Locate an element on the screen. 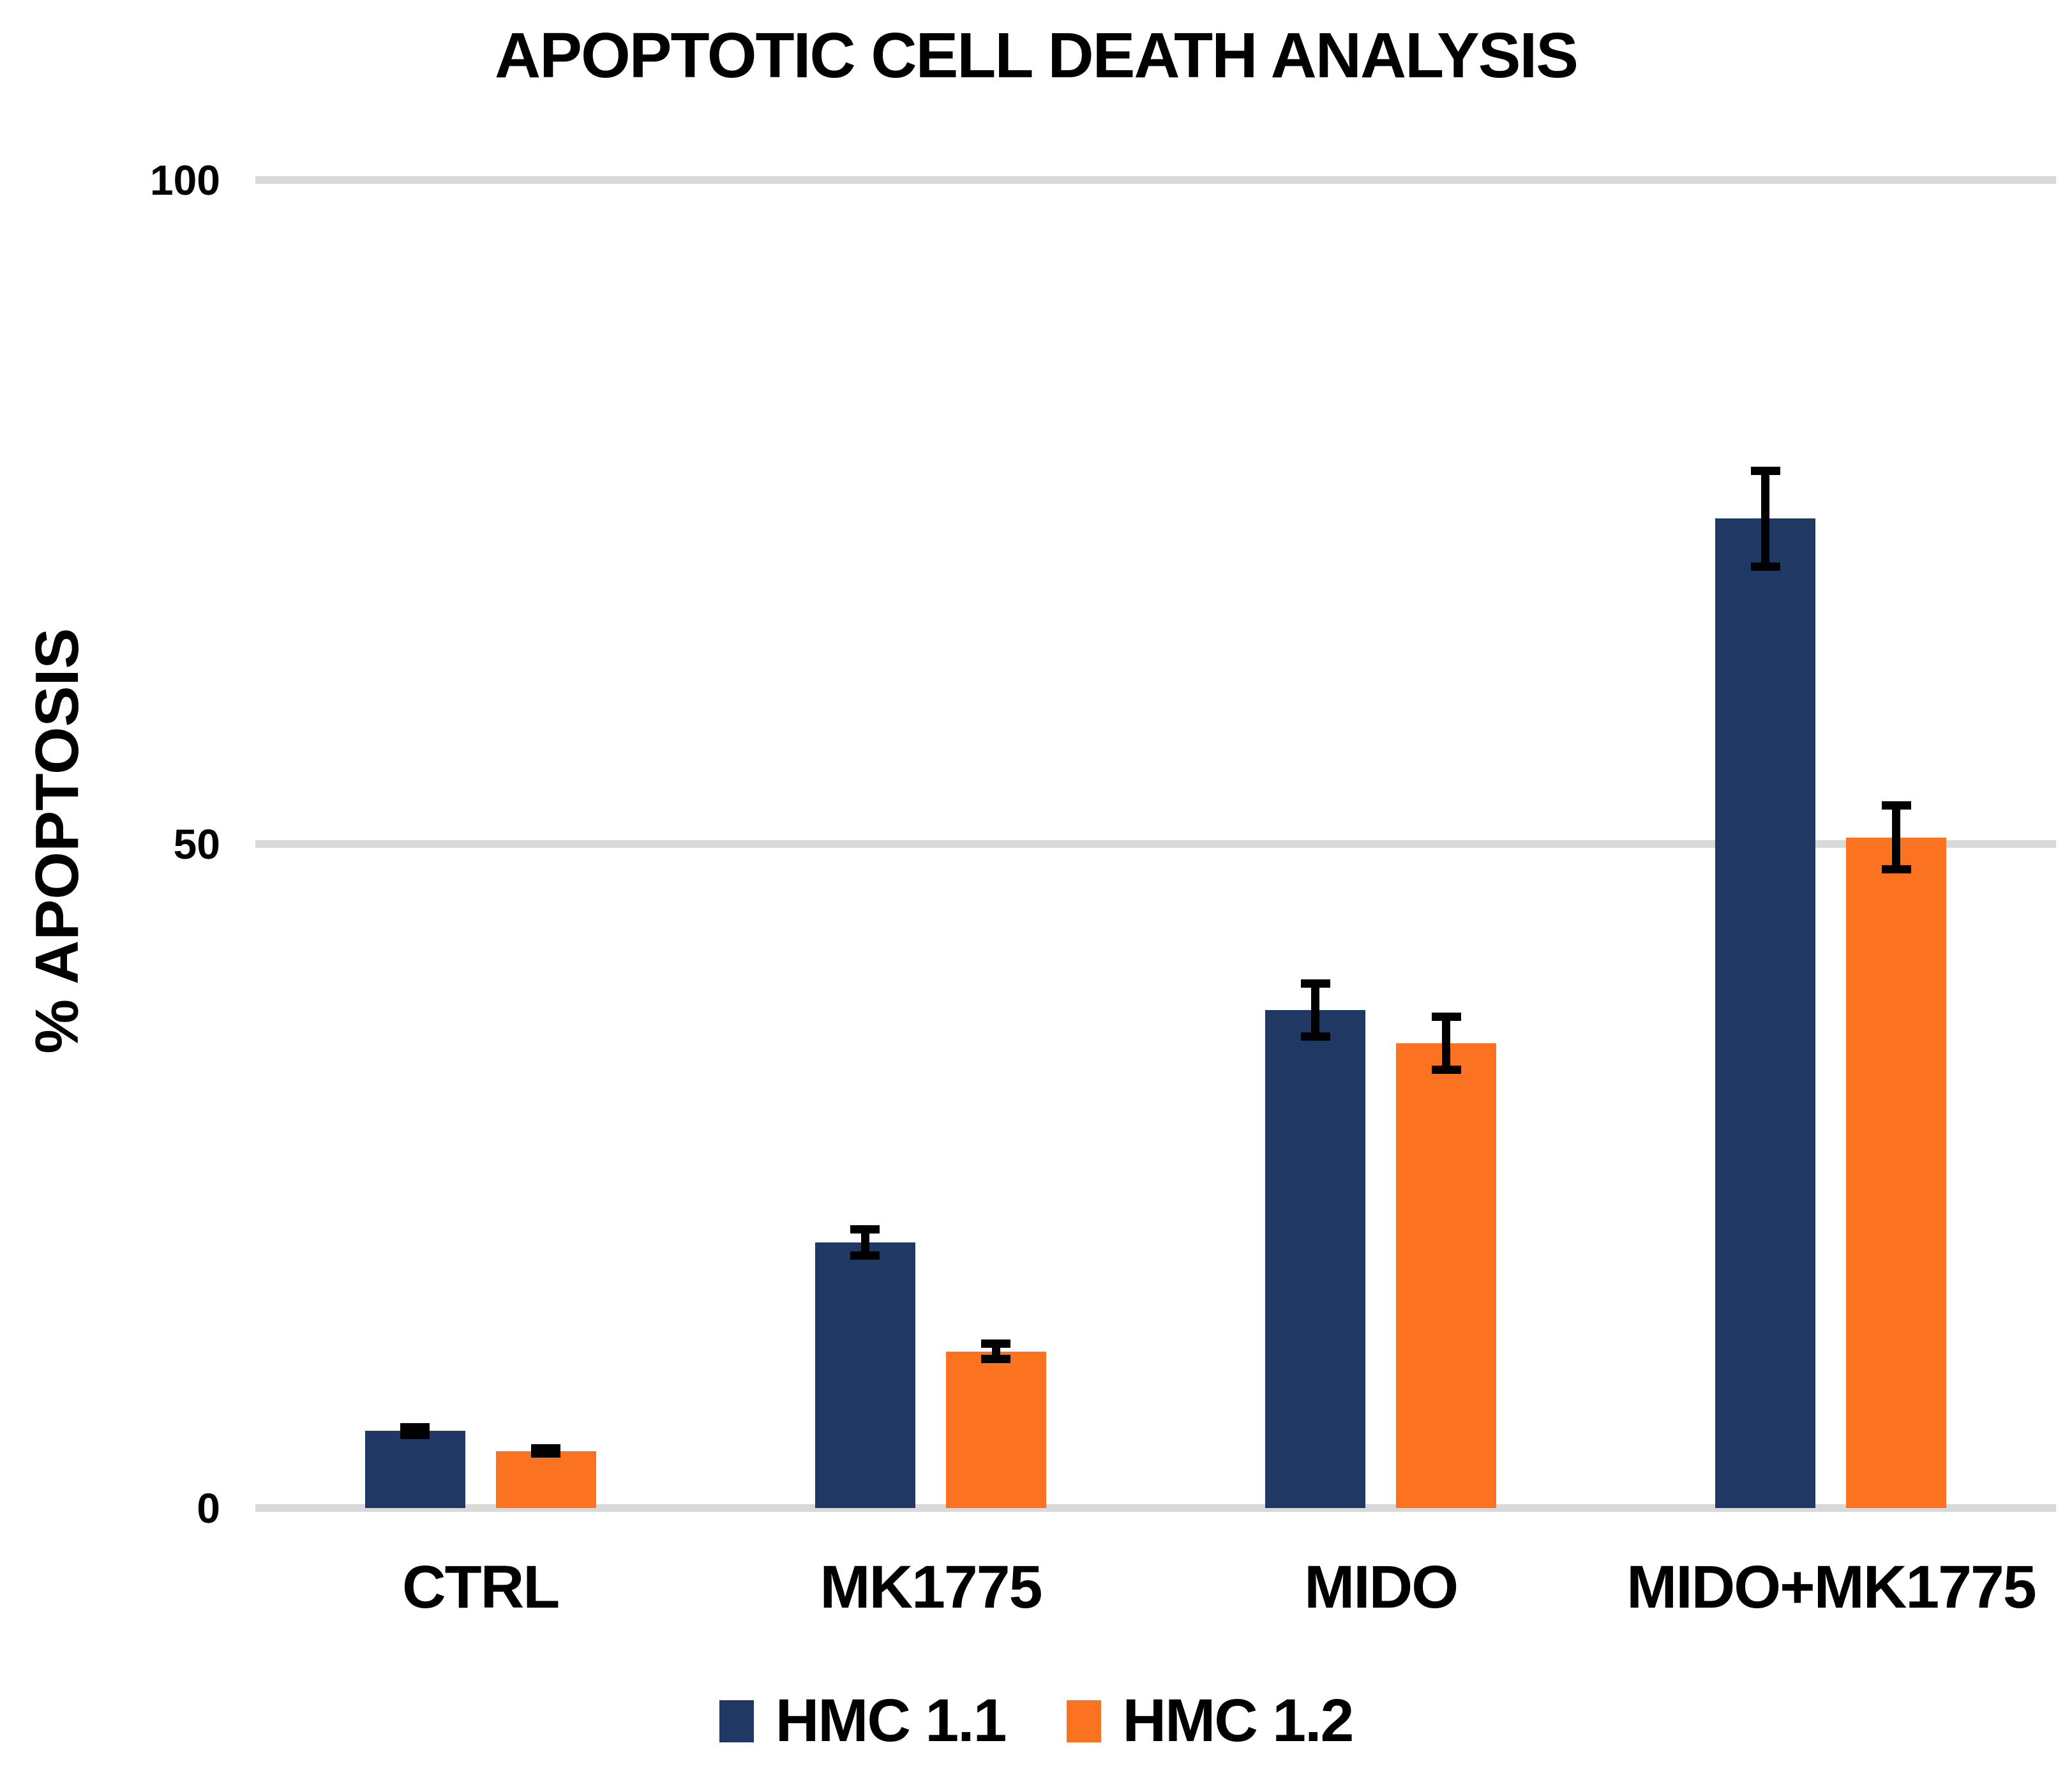 The height and width of the screenshot is (1773, 2072). legend: HMC 1.1 HMC 1.2 is located at coordinates (1036, 1721).